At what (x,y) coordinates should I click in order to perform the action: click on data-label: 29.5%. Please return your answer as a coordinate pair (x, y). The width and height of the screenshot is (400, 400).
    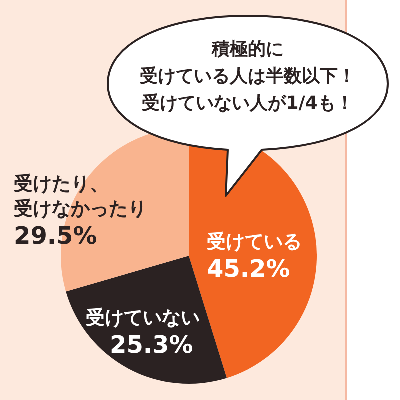
    Looking at the image, I should click on (56, 236).